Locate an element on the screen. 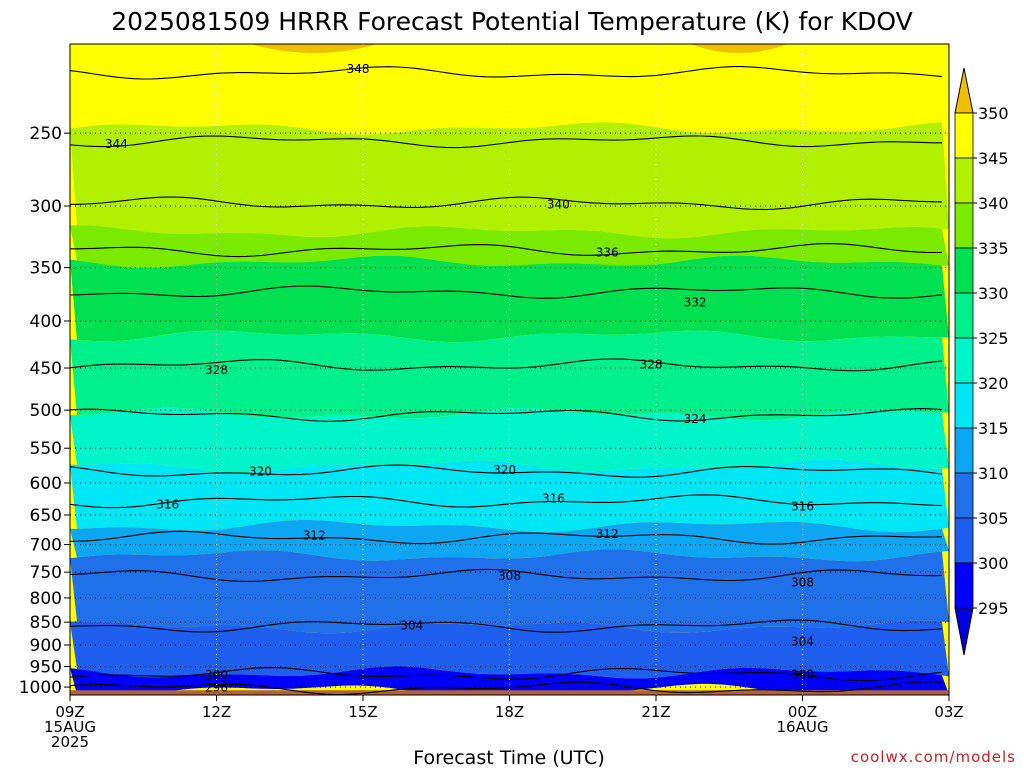 This screenshot has height=768, width=1024. contour-label: 332 is located at coordinates (695, 303).